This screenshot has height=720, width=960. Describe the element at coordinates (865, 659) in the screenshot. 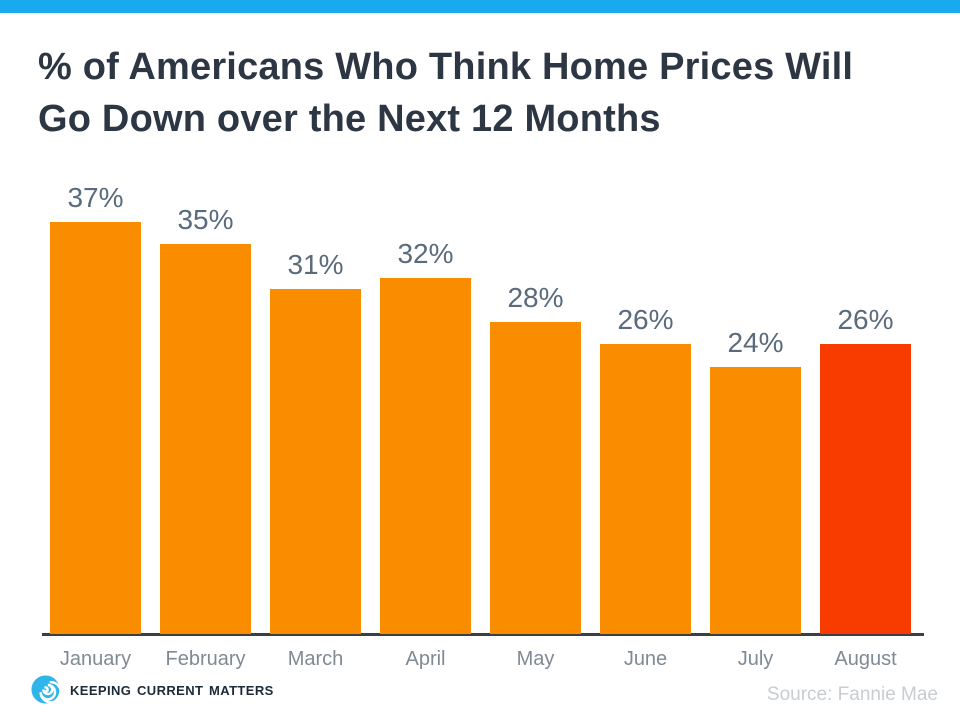

I see `x-tick-label: August` at that location.